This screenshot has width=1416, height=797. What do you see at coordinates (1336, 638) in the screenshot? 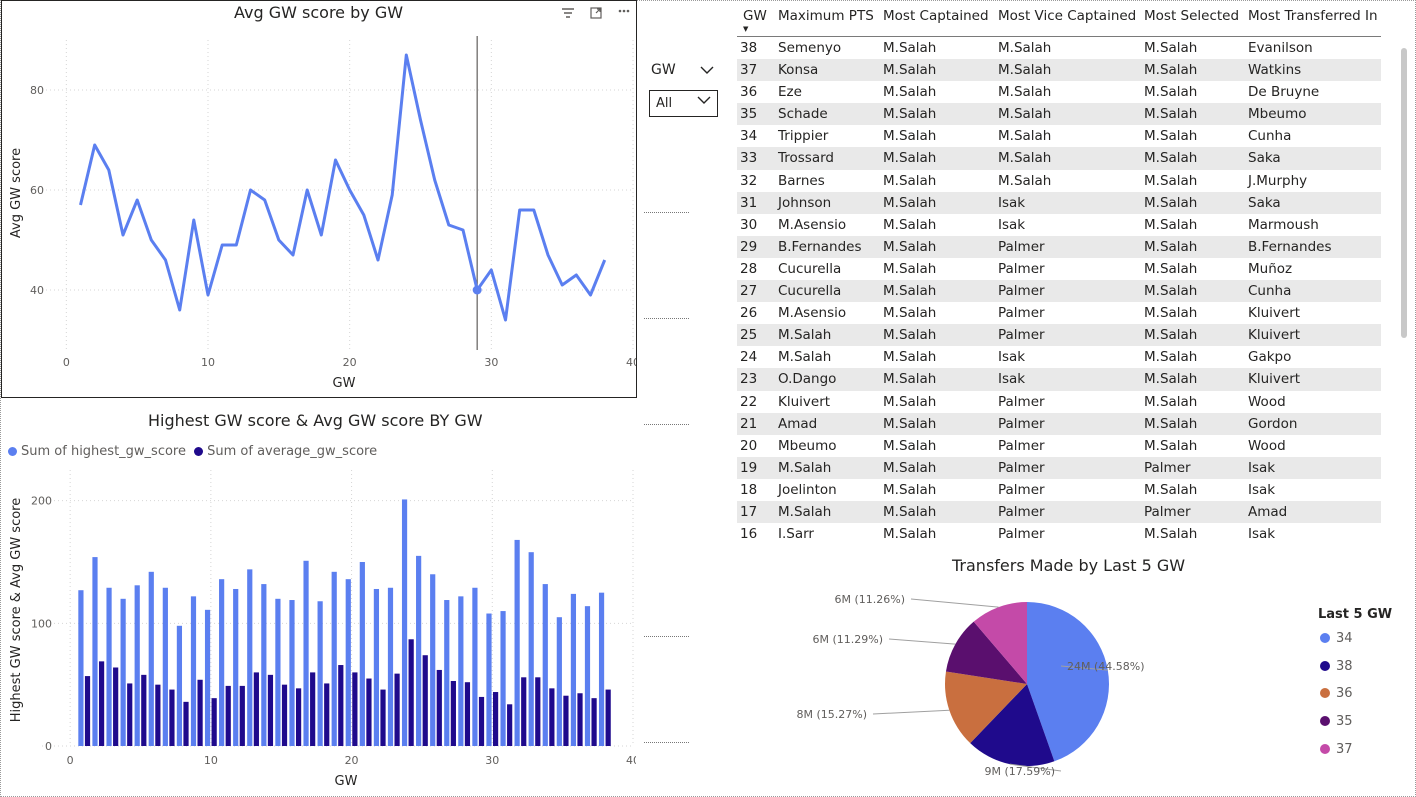
I see `pie-legend-item: 34` at bounding box center [1336, 638].